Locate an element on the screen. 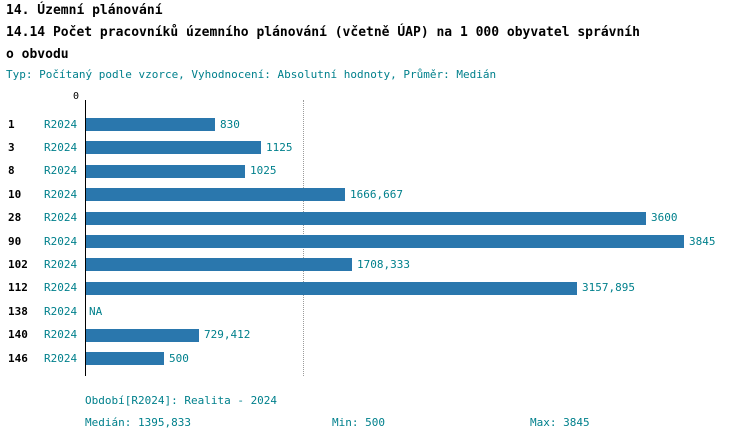  chart-row: 28 R2024 3600 is located at coordinates (375, 218).